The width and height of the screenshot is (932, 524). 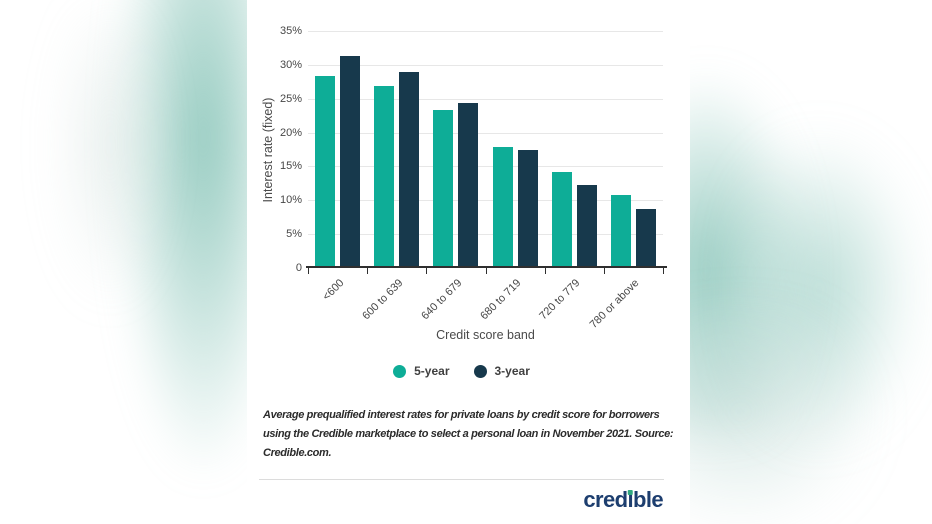 What do you see at coordinates (605, 499) in the screenshot?
I see `logo-text-before-i: cred` at bounding box center [605, 499].